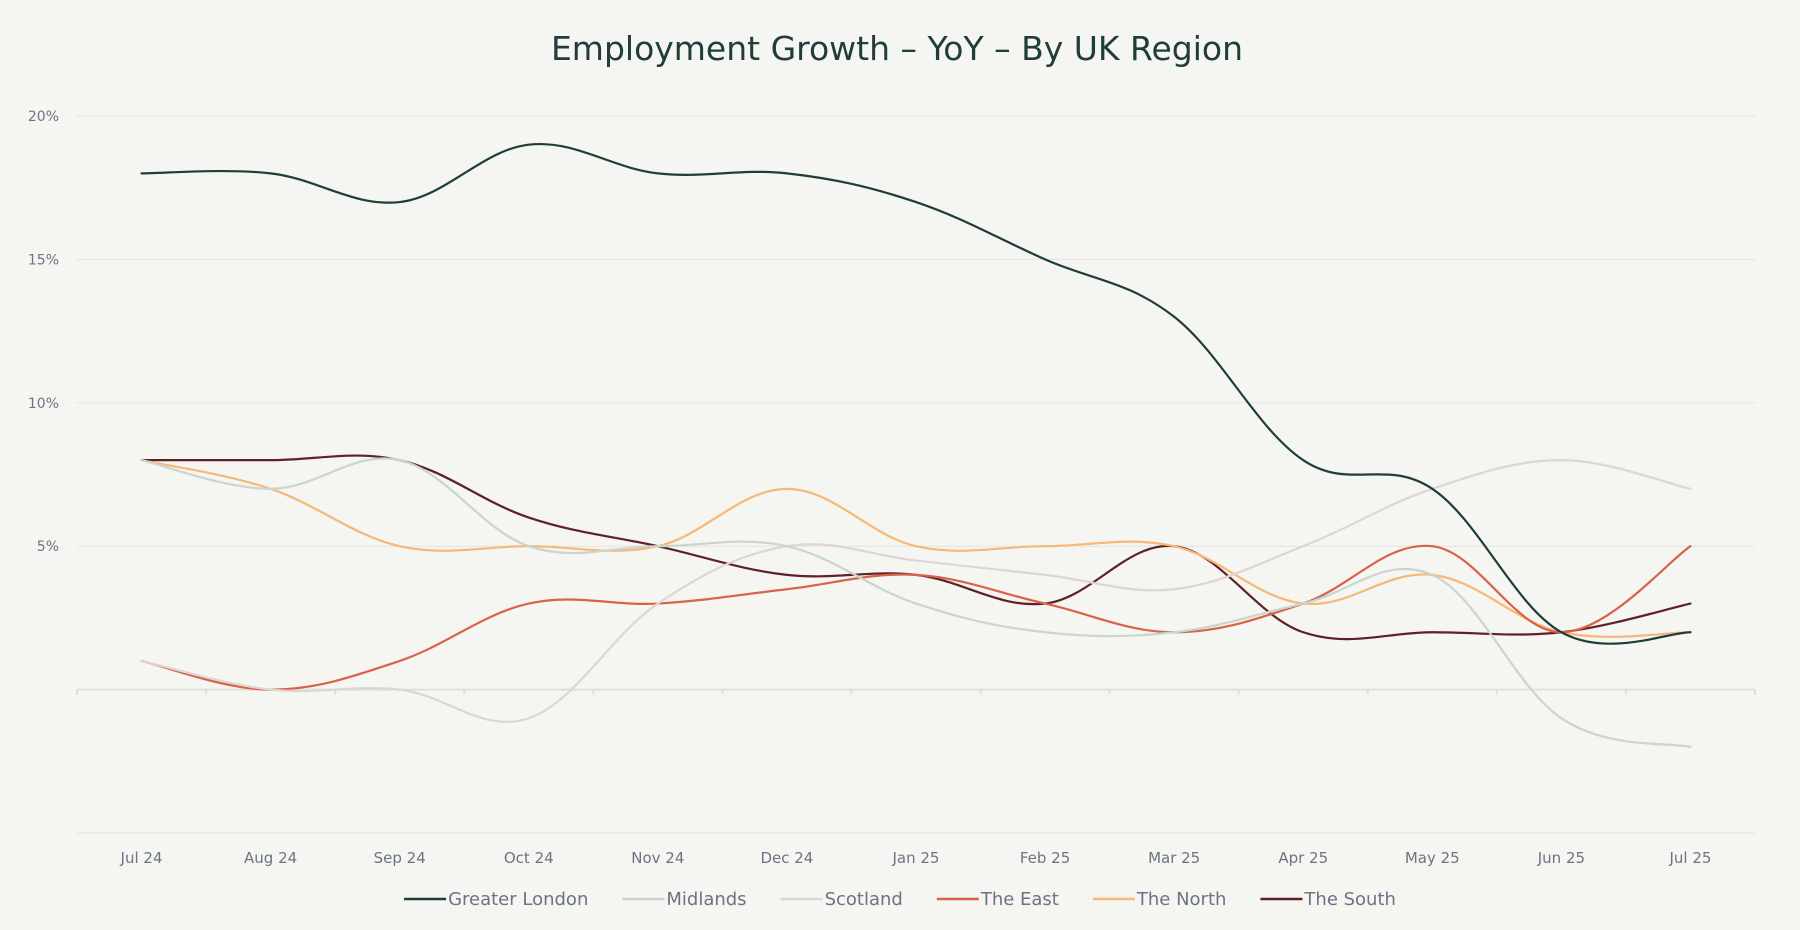 The height and width of the screenshot is (930, 1800). Describe the element at coordinates (270, 858) in the screenshot. I see `x-tick-label: Aug 24` at that location.